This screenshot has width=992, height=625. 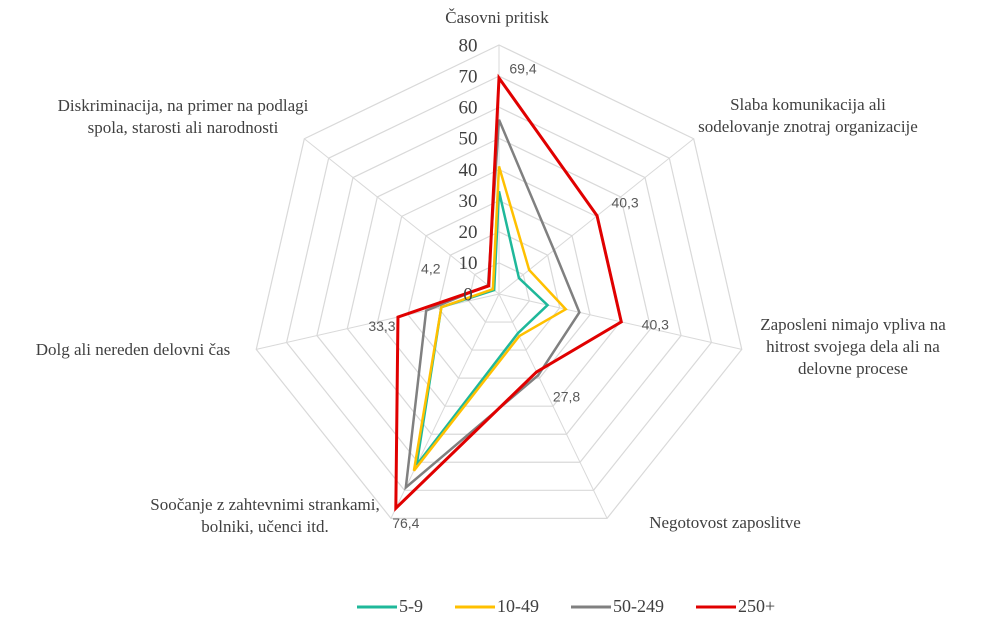 What do you see at coordinates (431, 269) in the screenshot?
I see `data-label: 4,2` at bounding box center [431, 269].